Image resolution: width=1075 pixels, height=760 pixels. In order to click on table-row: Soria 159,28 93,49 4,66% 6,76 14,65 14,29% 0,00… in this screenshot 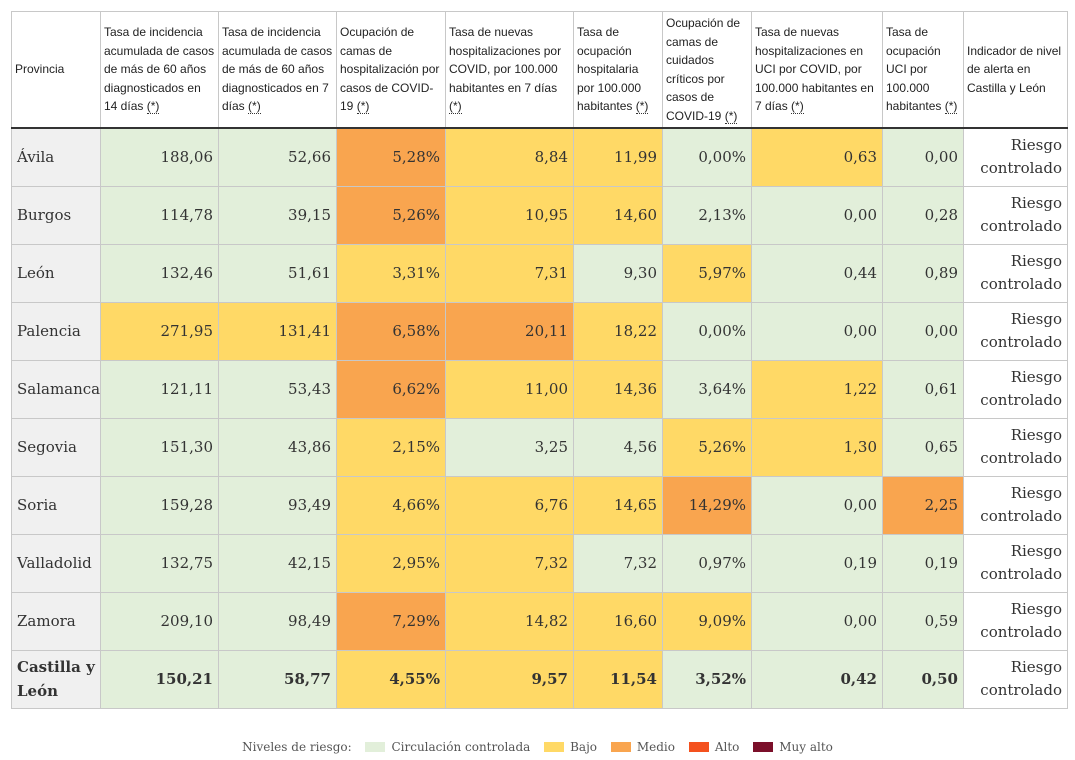, I will do `click(539, 505)`.